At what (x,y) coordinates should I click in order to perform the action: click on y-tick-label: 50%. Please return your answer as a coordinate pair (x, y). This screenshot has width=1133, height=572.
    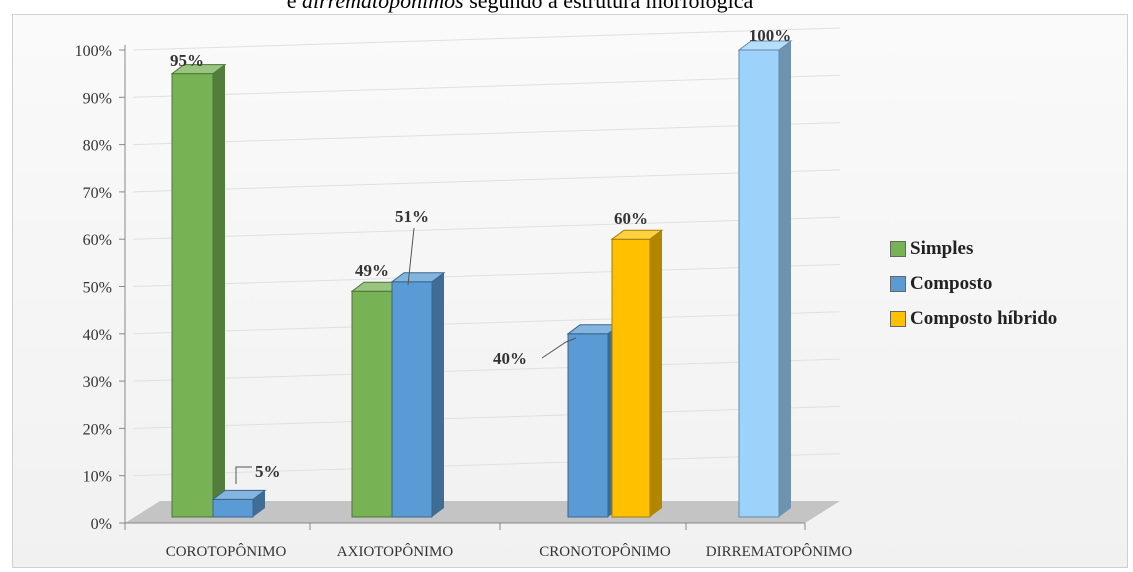
    Looking at the image, I should click on (97, 288).